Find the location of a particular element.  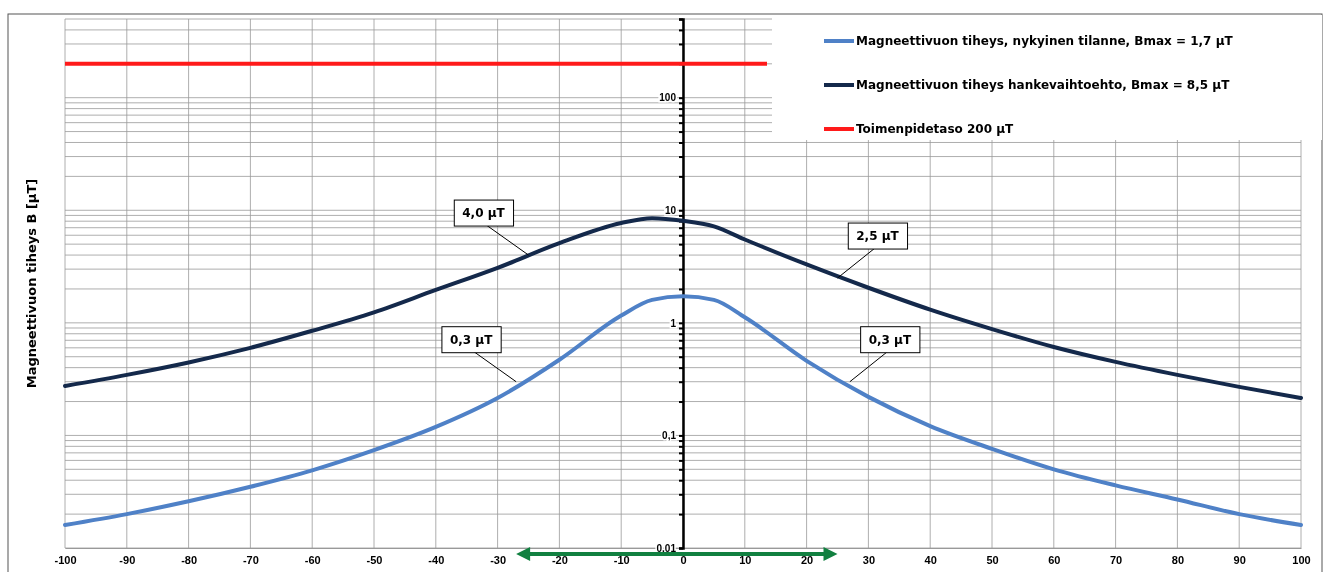

y-axis-title: Magneettivuon tiheys B [µT] is located at coordinates (31, 283).